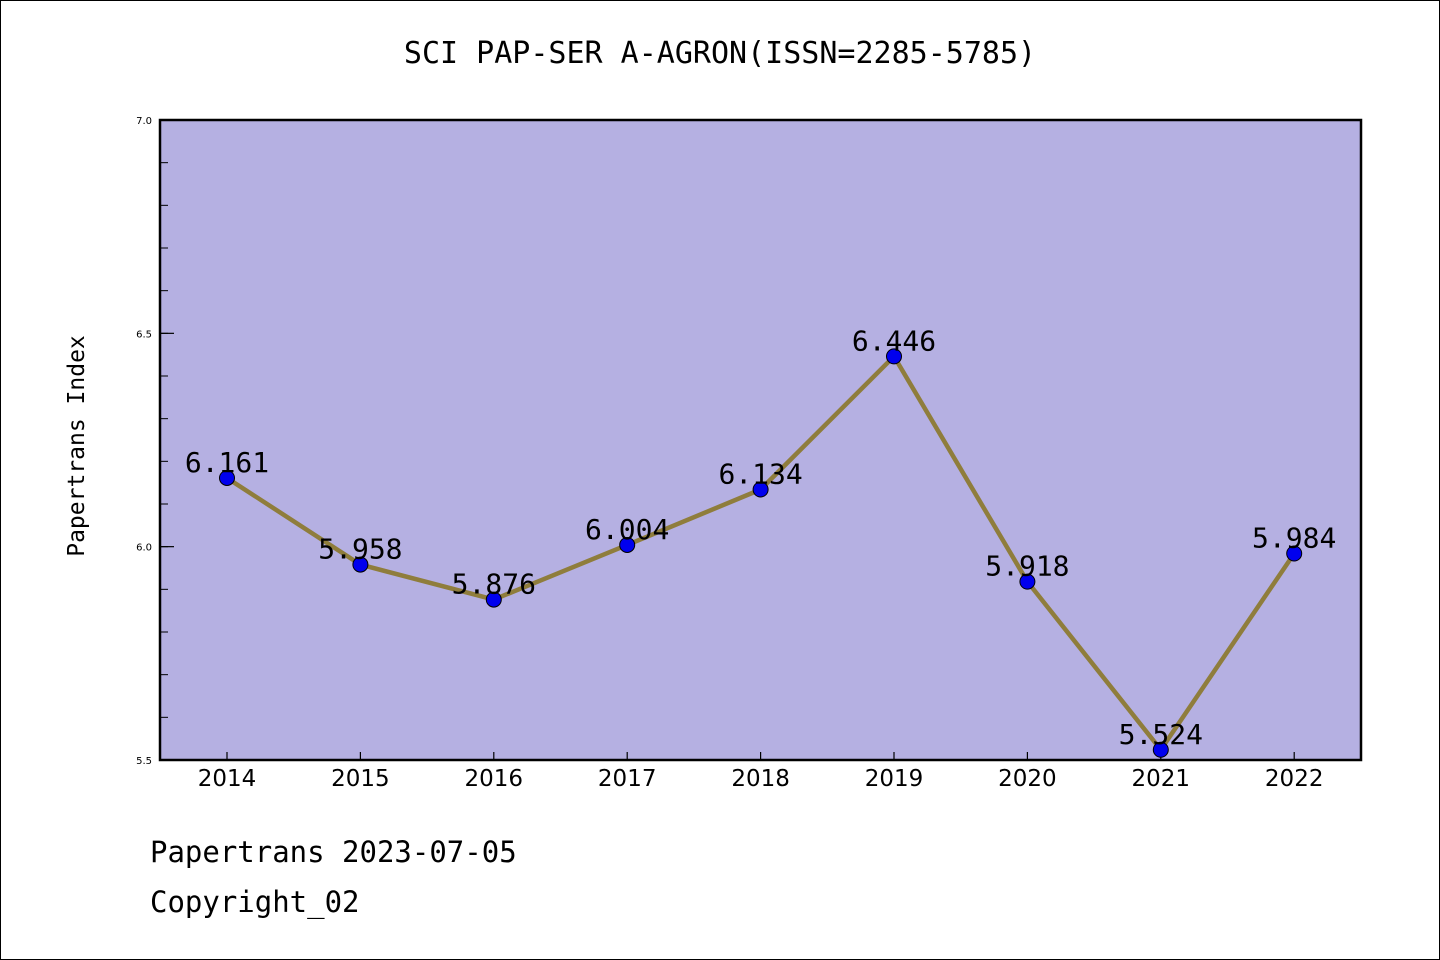 The height and width of the screenshot is (960, 1440). Describe the element at coordinates (144, 761) in the screenshot. I see `y-tick-label: 5.5` at that location.